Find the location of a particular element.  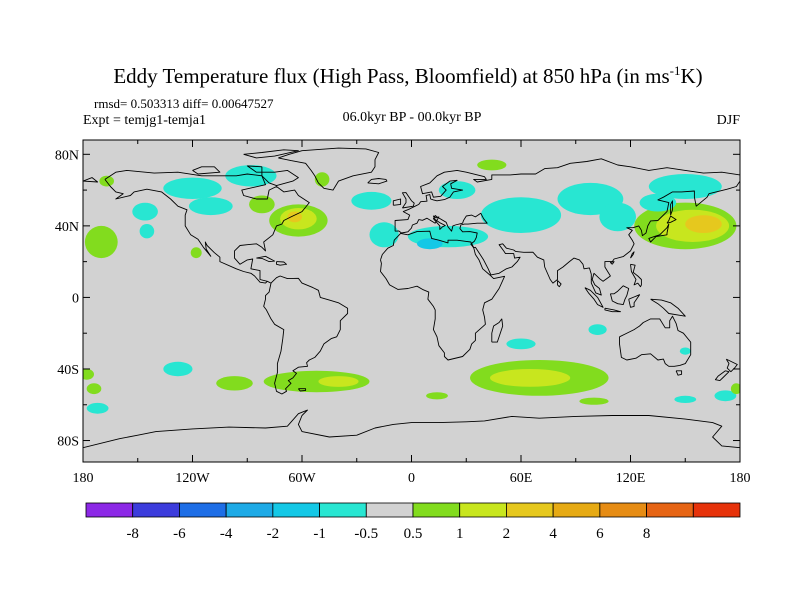

colorbar-label: -4 is located at coordinates (226, 534).